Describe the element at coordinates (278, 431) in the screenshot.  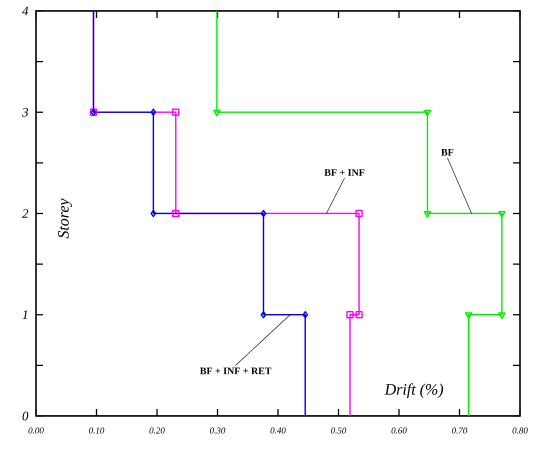
I see `x-tick-label: 0.40` at that location.